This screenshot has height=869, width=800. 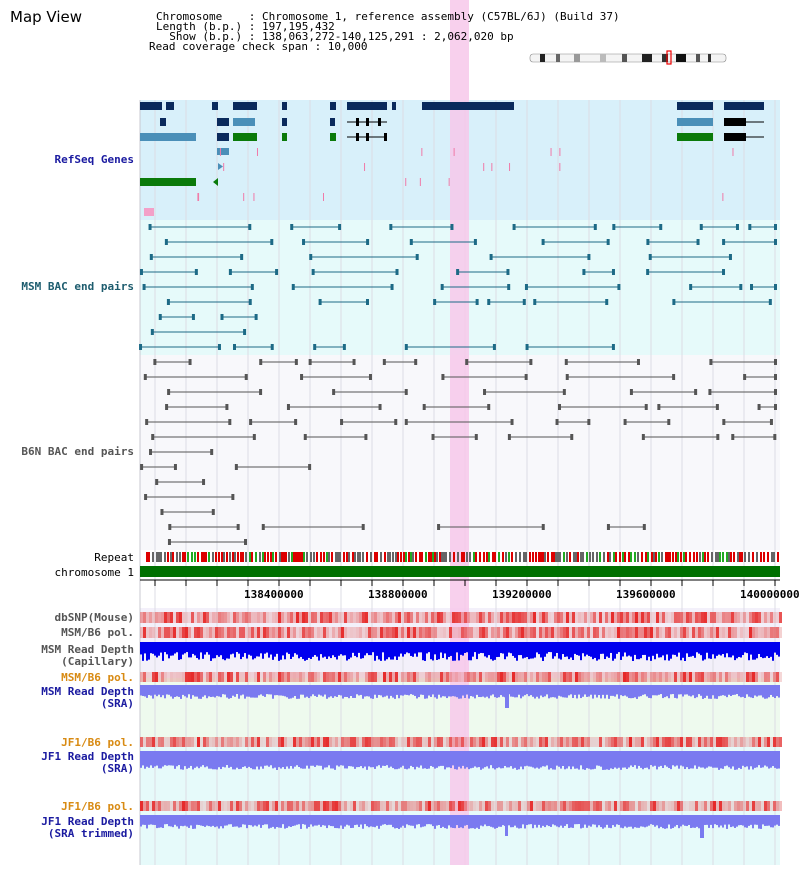 What do you see at coordinates (97, 632) in the screenshot?
I see `track-label-msm-b6-pol: MSM/B6 pol.` at bounding box center [97, 632].